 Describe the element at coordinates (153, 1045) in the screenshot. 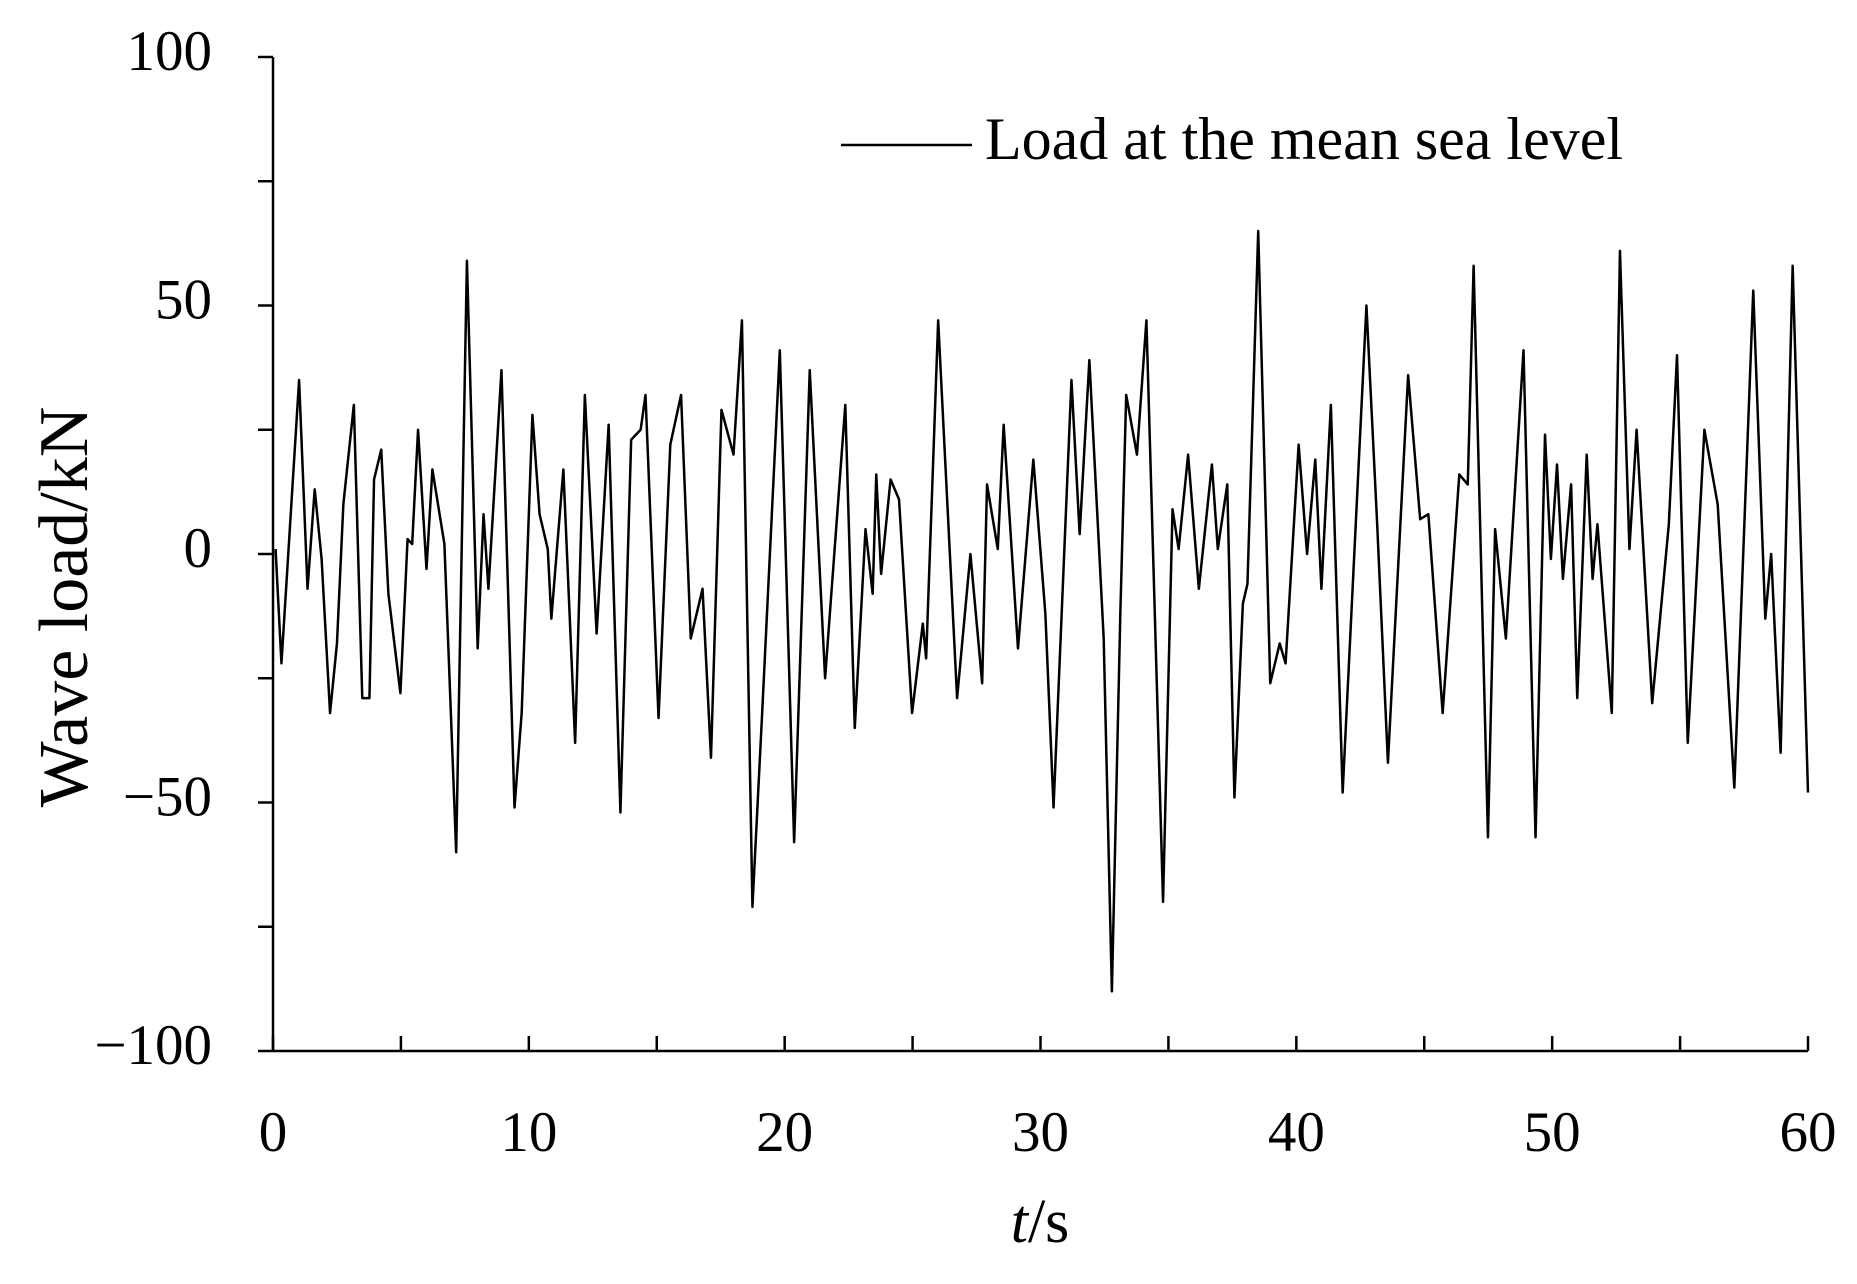

I see `y-tick-label: −100` at that location.